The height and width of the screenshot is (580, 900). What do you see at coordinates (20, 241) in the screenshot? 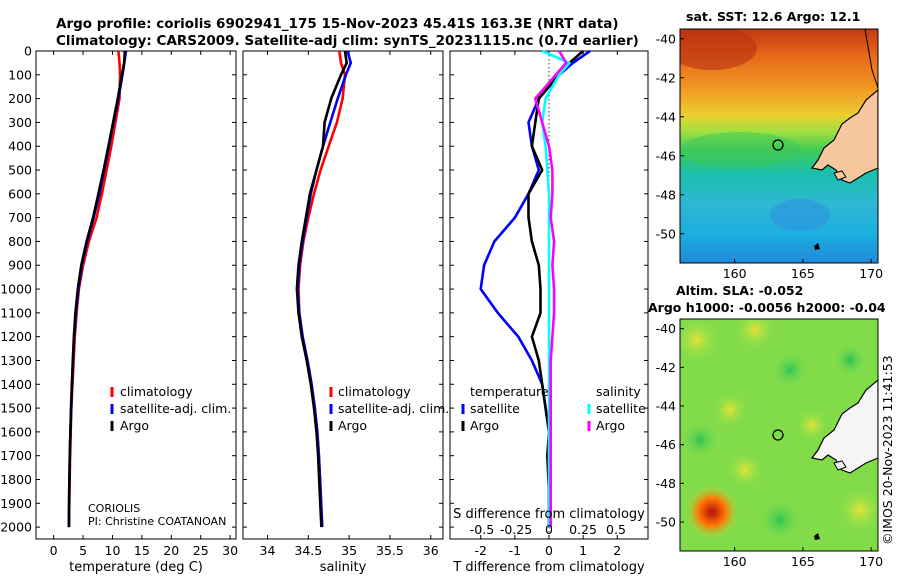
I see `y-tick-label: 800` at bounding box center [20, 241].